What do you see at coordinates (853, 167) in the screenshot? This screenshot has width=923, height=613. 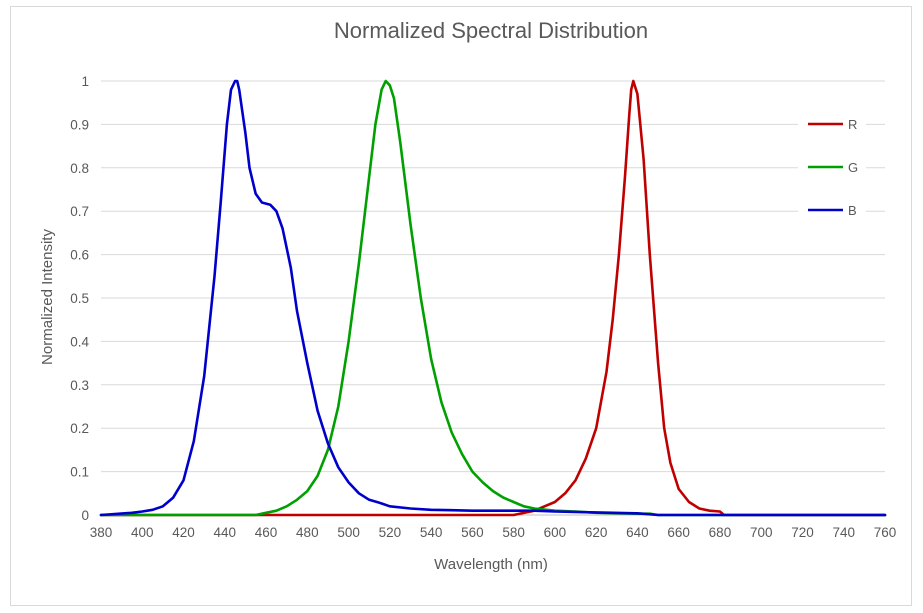 I see `legend-label-g: G` at bounding box center [853, 167].